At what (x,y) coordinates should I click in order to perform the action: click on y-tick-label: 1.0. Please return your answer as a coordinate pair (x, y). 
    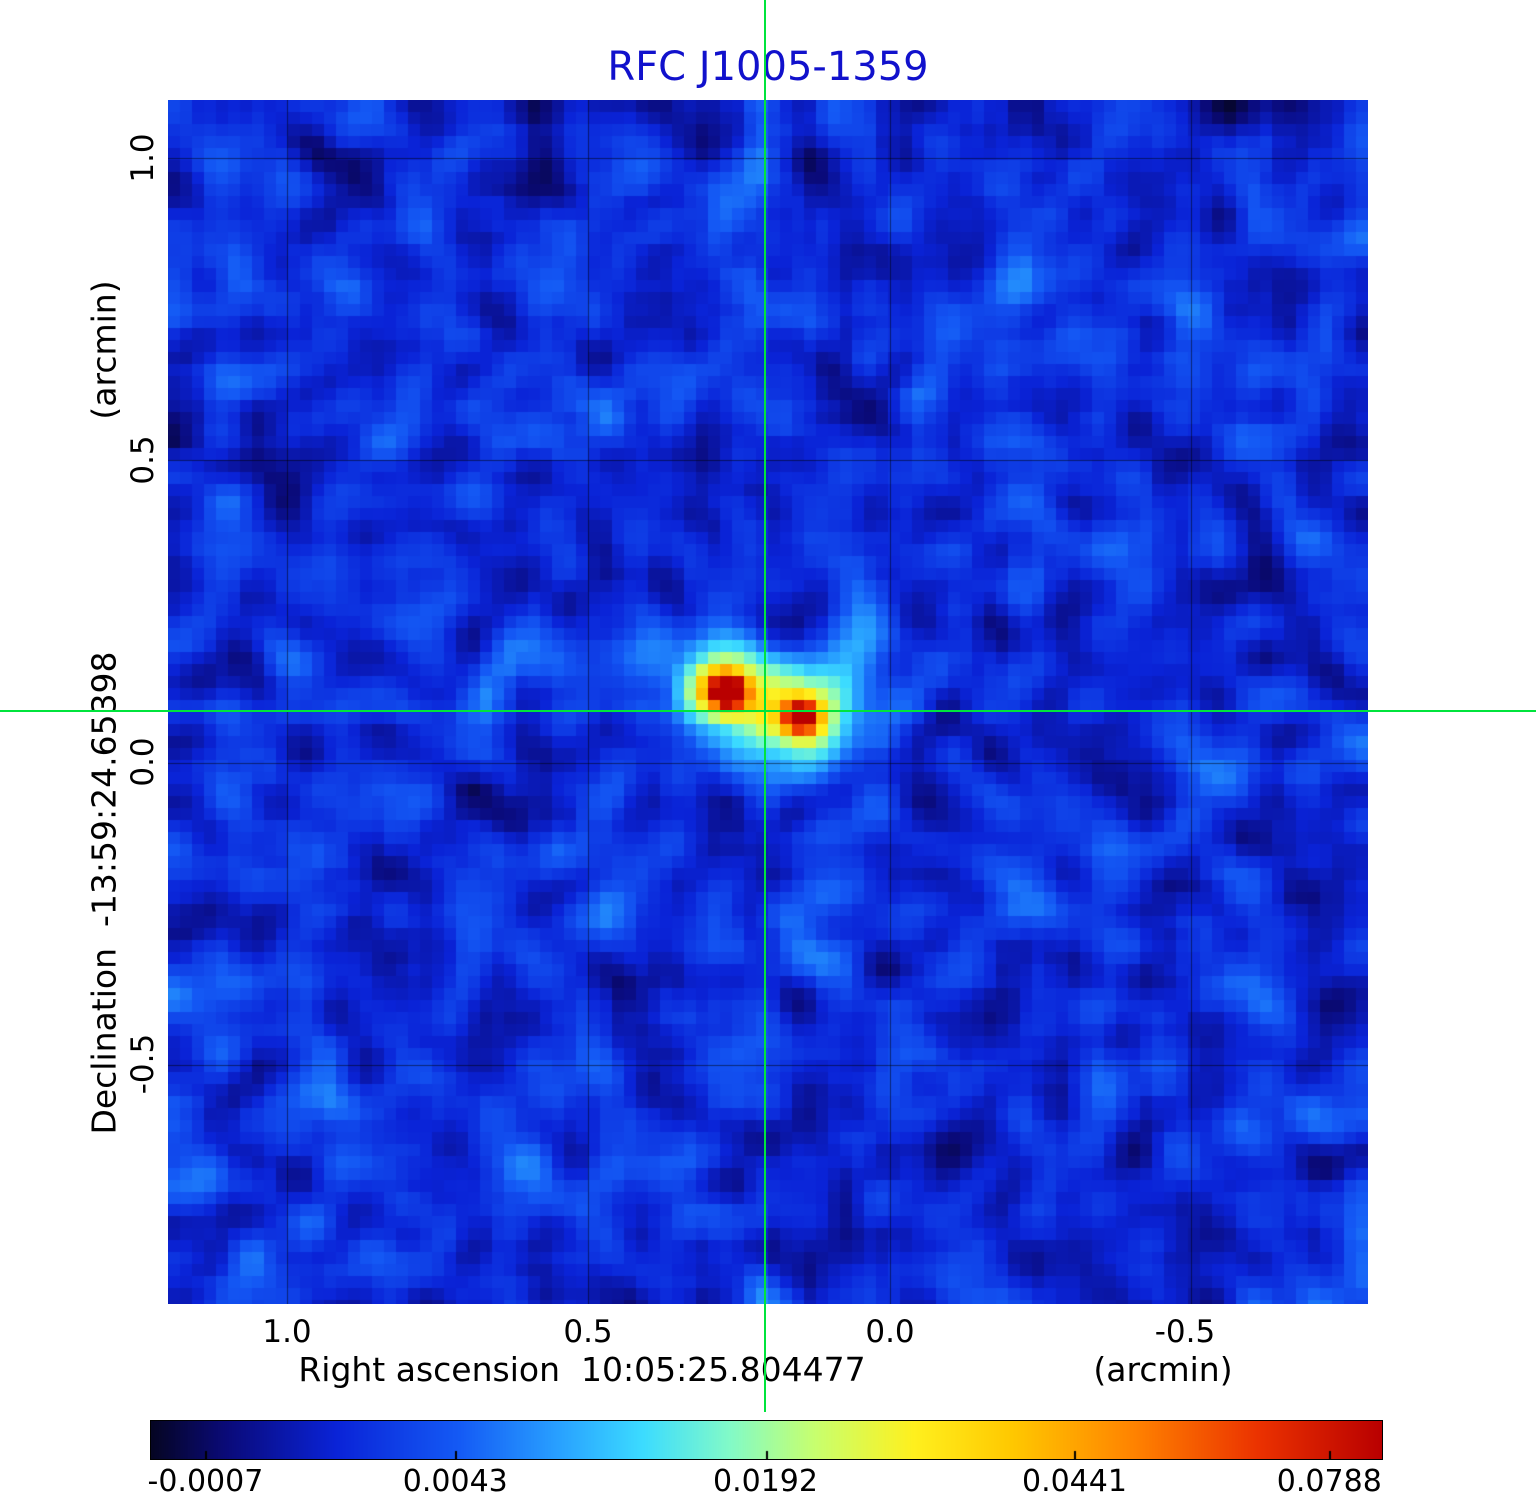
    Looking at the image, I should click on (143, 158).